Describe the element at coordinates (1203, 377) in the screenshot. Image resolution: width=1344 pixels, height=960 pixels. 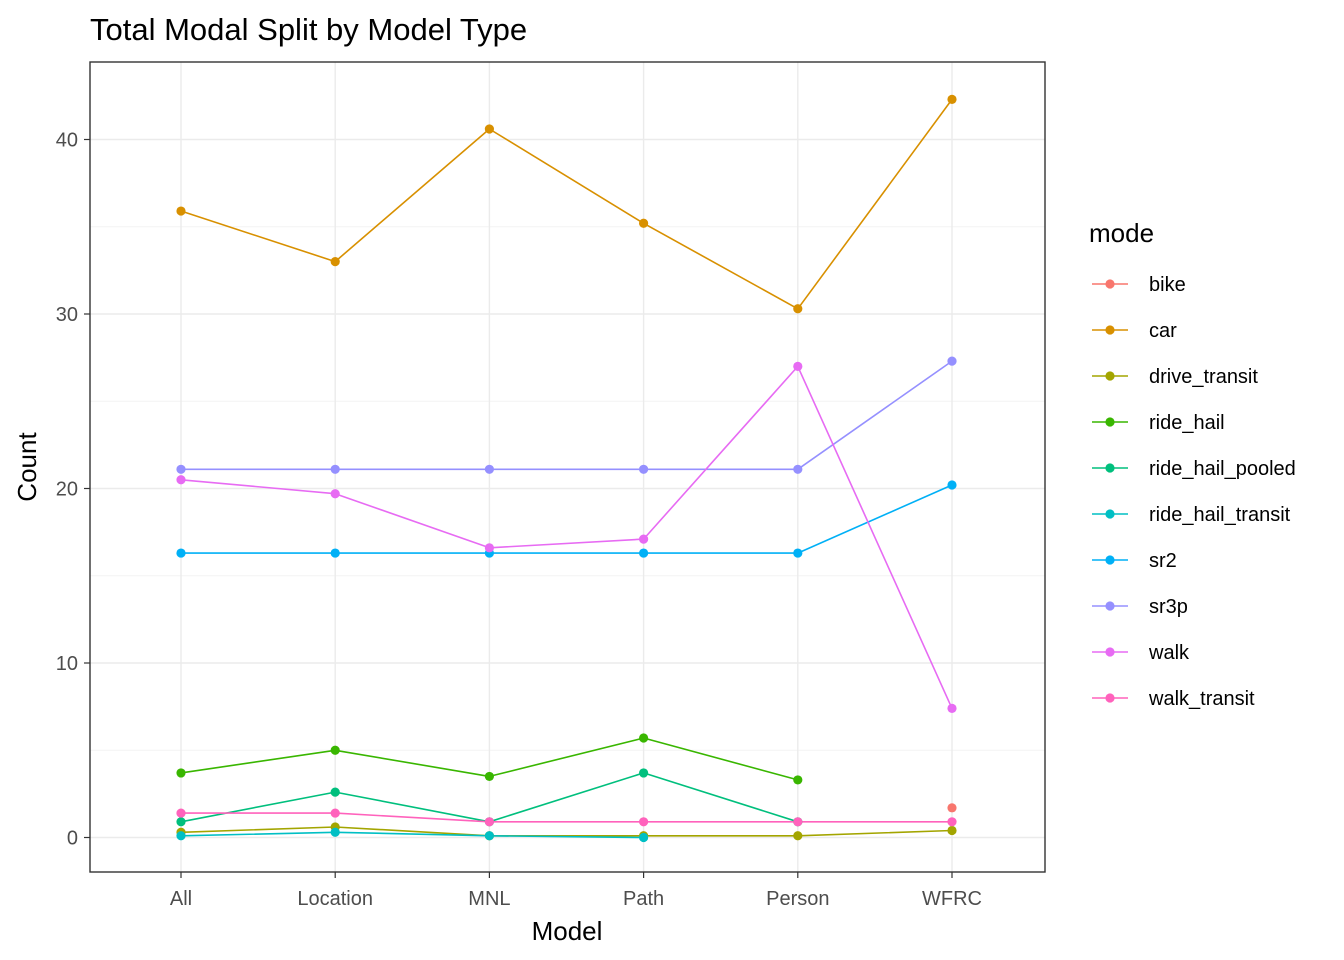
I see `legend-label-drive_transit: drive_transit` at that location.